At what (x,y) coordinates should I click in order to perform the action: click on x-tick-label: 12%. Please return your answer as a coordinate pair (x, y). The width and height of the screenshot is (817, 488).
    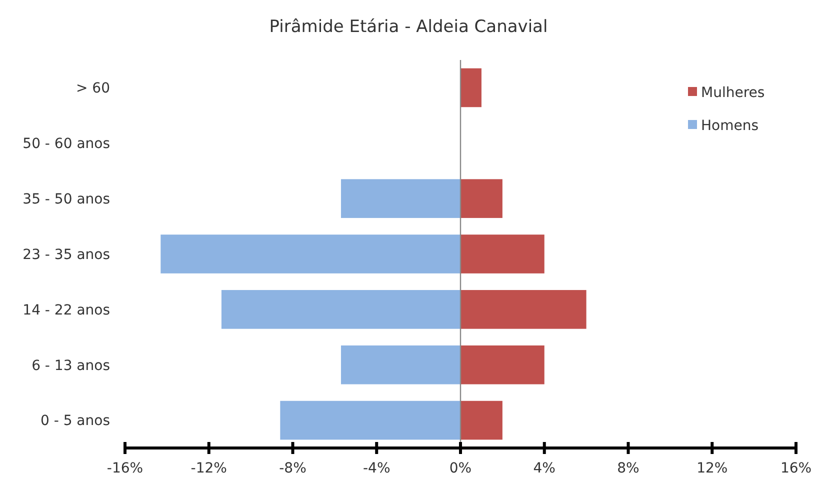
    Looking at the image, I should click on (712, 468).